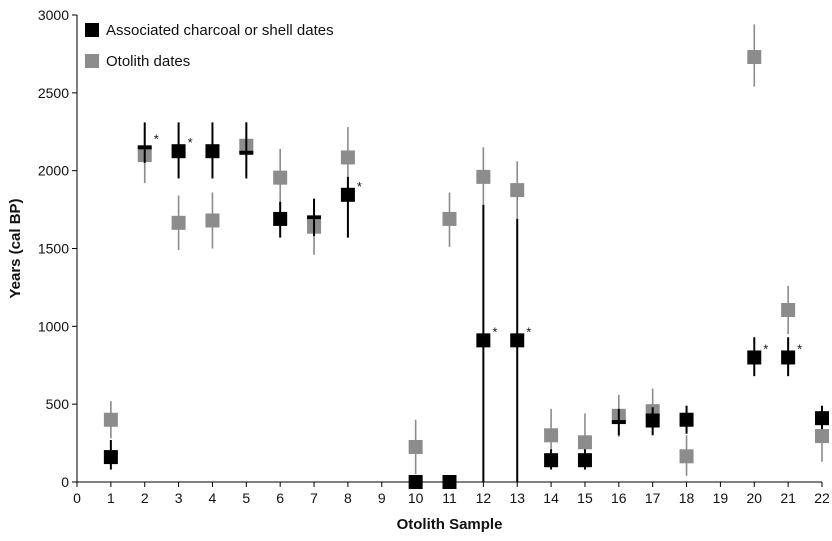 This screenshot has height=541, width=832. I want to click on x-tick-label: 8, so click(348, 498).